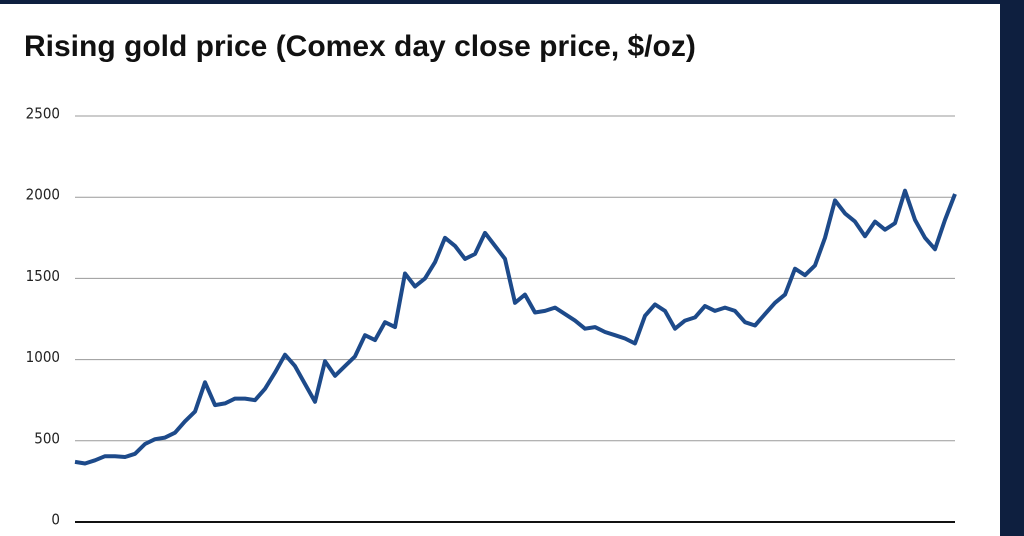  Describe the element at coordinates (43, 195) in the screenshot. I see `y-tick-label: 2000` at that location.